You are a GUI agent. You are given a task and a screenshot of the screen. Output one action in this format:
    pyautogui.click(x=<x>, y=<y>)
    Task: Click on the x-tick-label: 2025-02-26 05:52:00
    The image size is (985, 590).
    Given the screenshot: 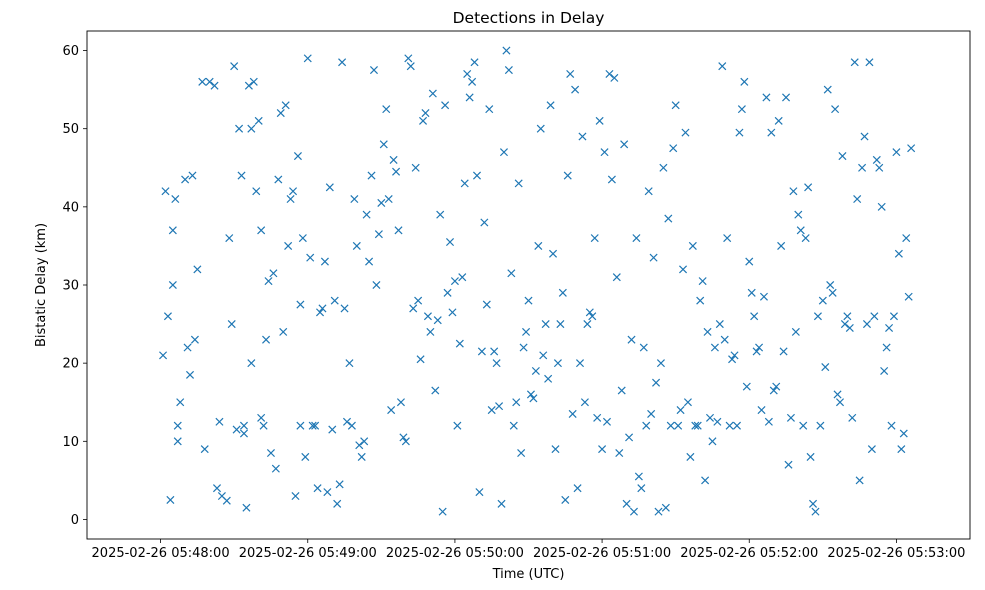 What is the action you would take?
    pyautogui.click(x=749, y=553)
    